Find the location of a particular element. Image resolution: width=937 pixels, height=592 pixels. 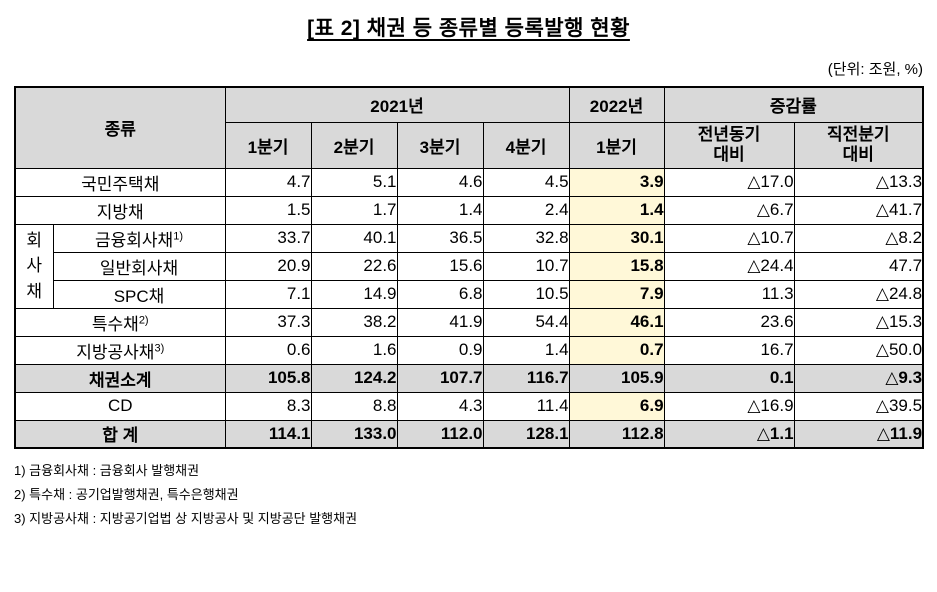

row-label: 지방공사채3) is located at coordinates (120, 350).